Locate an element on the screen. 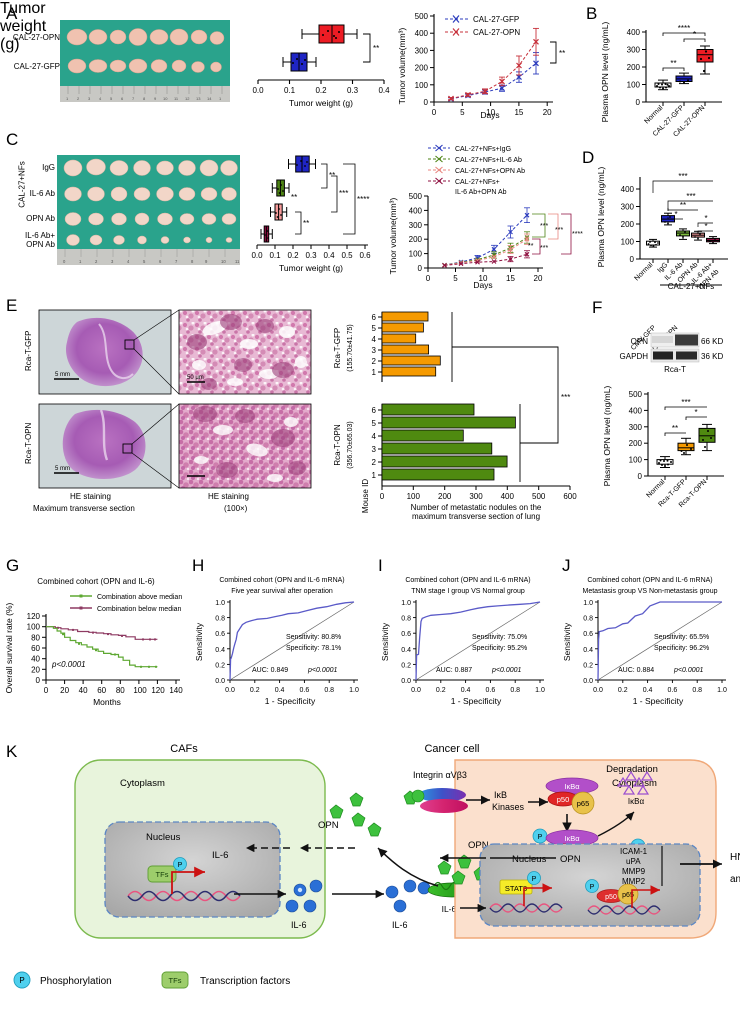 Image resolution: width=740 pixels, height=1012 pixels. panel-i-title-2: TNM stage I group VS Normal group is located at coordinates (468, 591).